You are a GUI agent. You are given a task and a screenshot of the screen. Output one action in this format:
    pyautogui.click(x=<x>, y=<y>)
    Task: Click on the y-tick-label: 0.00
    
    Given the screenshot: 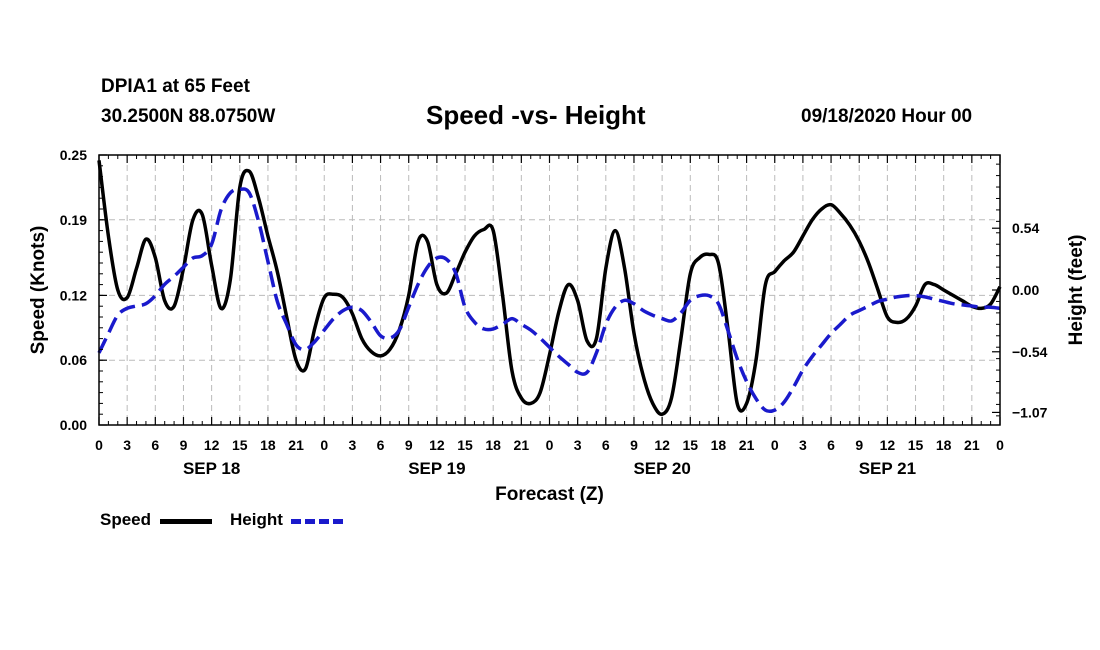 What is the action you would take?
    pyautogui.click(x=73, y=425)
    